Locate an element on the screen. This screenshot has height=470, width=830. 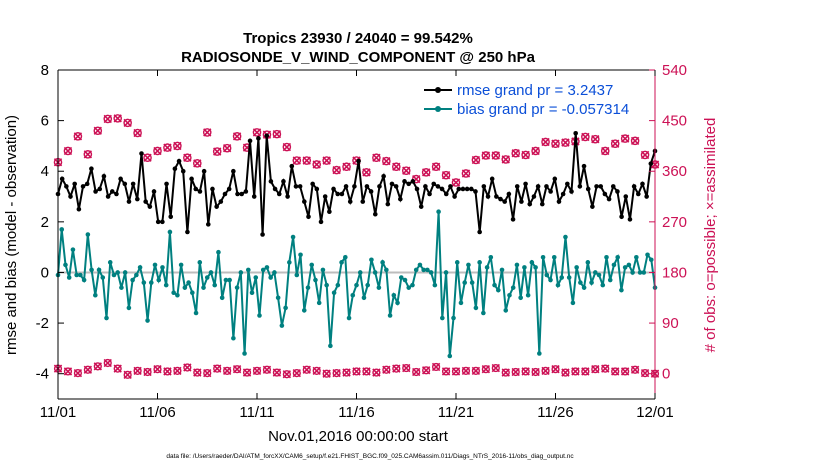
x-tick-label: 11/26 is located at coordinates (555, 412).